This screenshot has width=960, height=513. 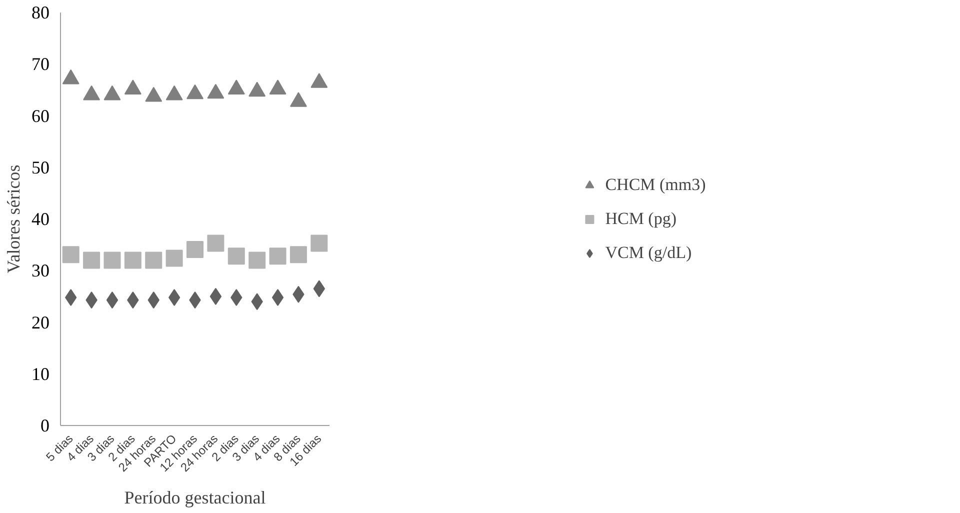 I want to click on y-tick-label: 50, so click(x=41, y=167).